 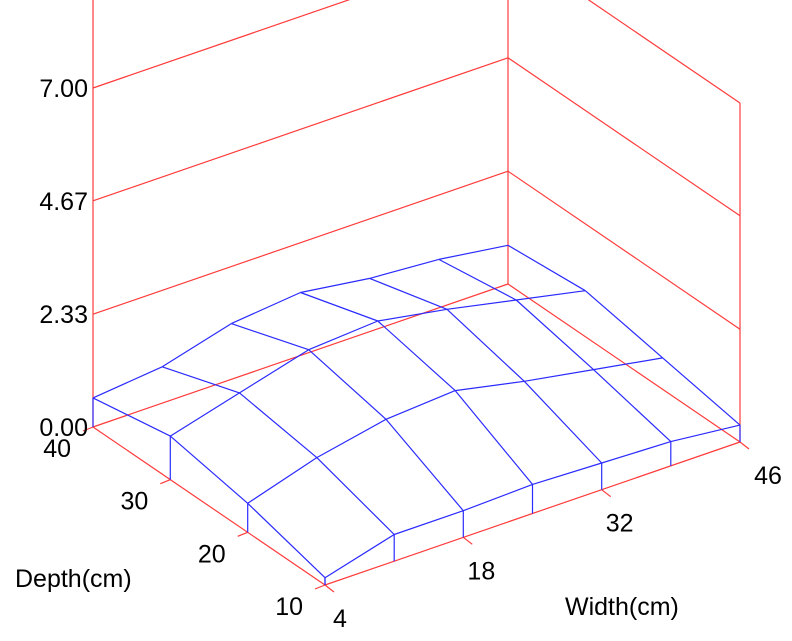 What do you see at coordinates (622, 607) in the screenshot?
I see `x-axis-title: Width(cm)` at bounding box center [622, 607].